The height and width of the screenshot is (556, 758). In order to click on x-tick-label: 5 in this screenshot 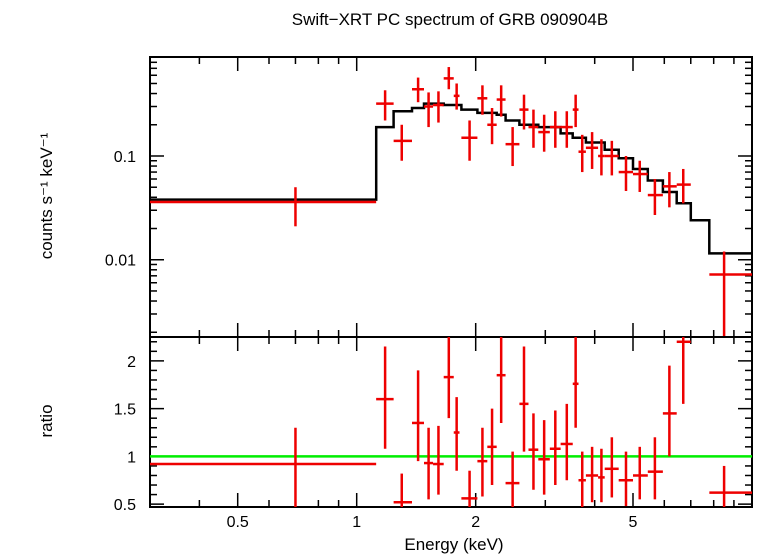, I will do `click(633, 522)`.